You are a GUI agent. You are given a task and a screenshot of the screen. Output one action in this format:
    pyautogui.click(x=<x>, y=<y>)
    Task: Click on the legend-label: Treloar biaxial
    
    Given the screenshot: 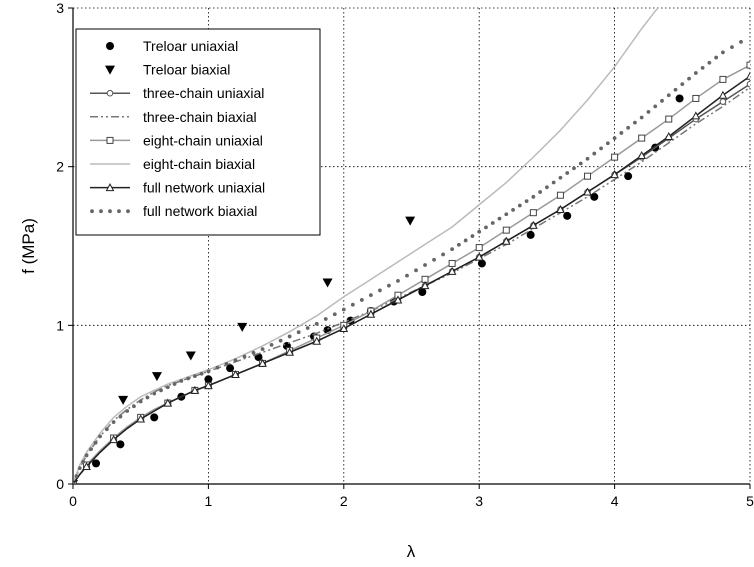 What is the action you would take?
    pyautogui.click(x=186, y=70)
    